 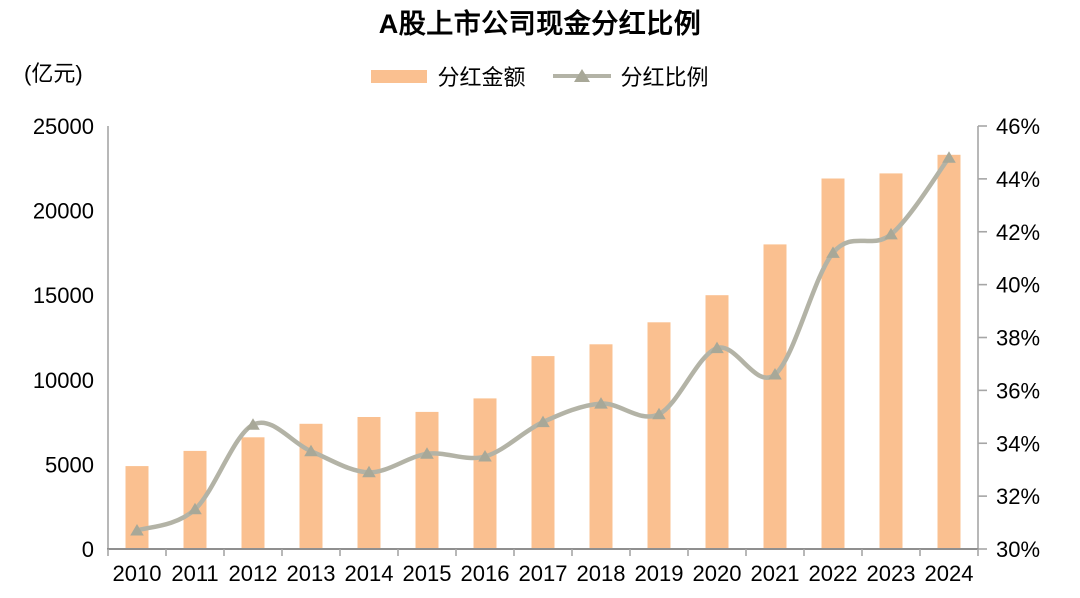 I want to click on bar-2022, so click(x=833, y=363).